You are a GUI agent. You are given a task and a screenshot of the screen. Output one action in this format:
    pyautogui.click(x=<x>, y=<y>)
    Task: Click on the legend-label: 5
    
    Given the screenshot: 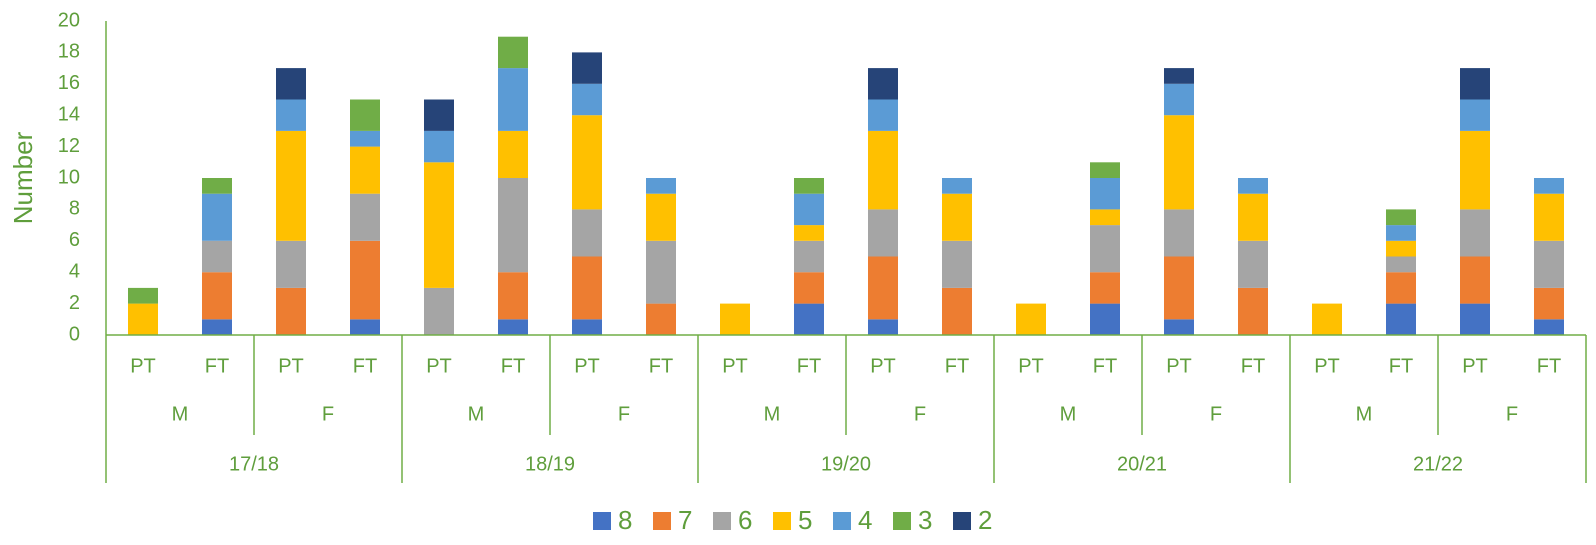 What is the action you would take?
    pyautogui.click(x=805, y=520)
    